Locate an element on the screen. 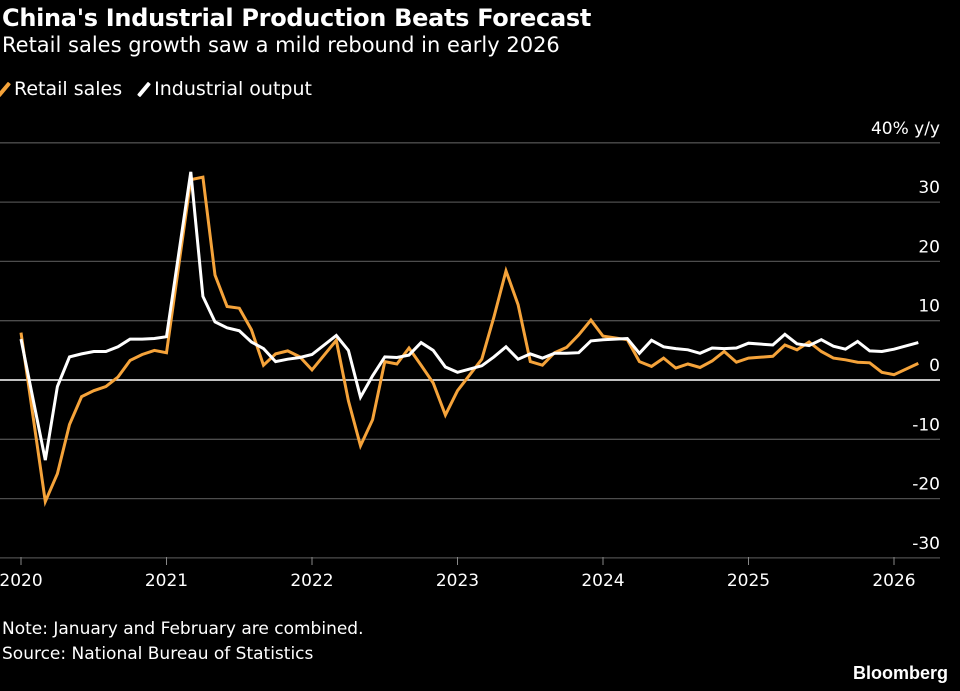 The width and height of the screenshot is (960, 691). x-tick-label: 2022 is located at coordinates (311, 581).